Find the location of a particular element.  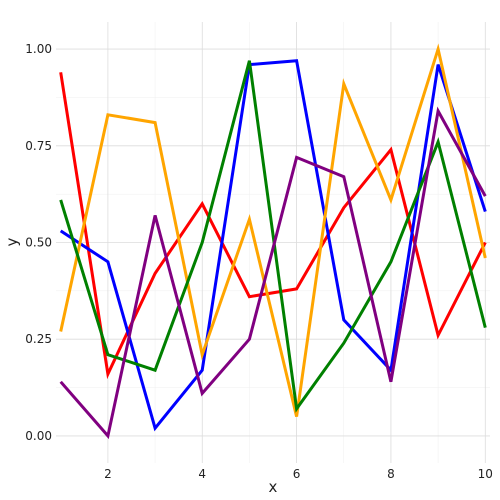

y-tick-label: 0.50 is located at coordinates (38, 243).